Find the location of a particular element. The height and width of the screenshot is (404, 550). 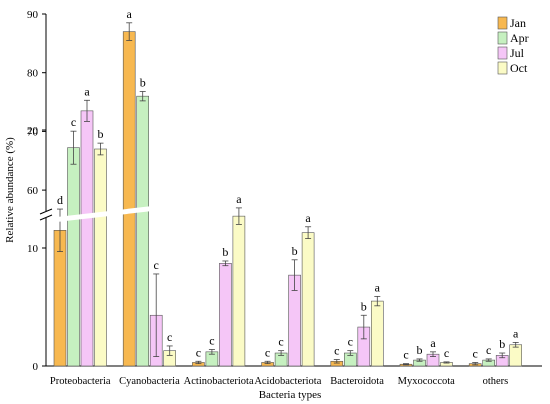

y-tick-label: 70 is located at coordinates (33, 132).